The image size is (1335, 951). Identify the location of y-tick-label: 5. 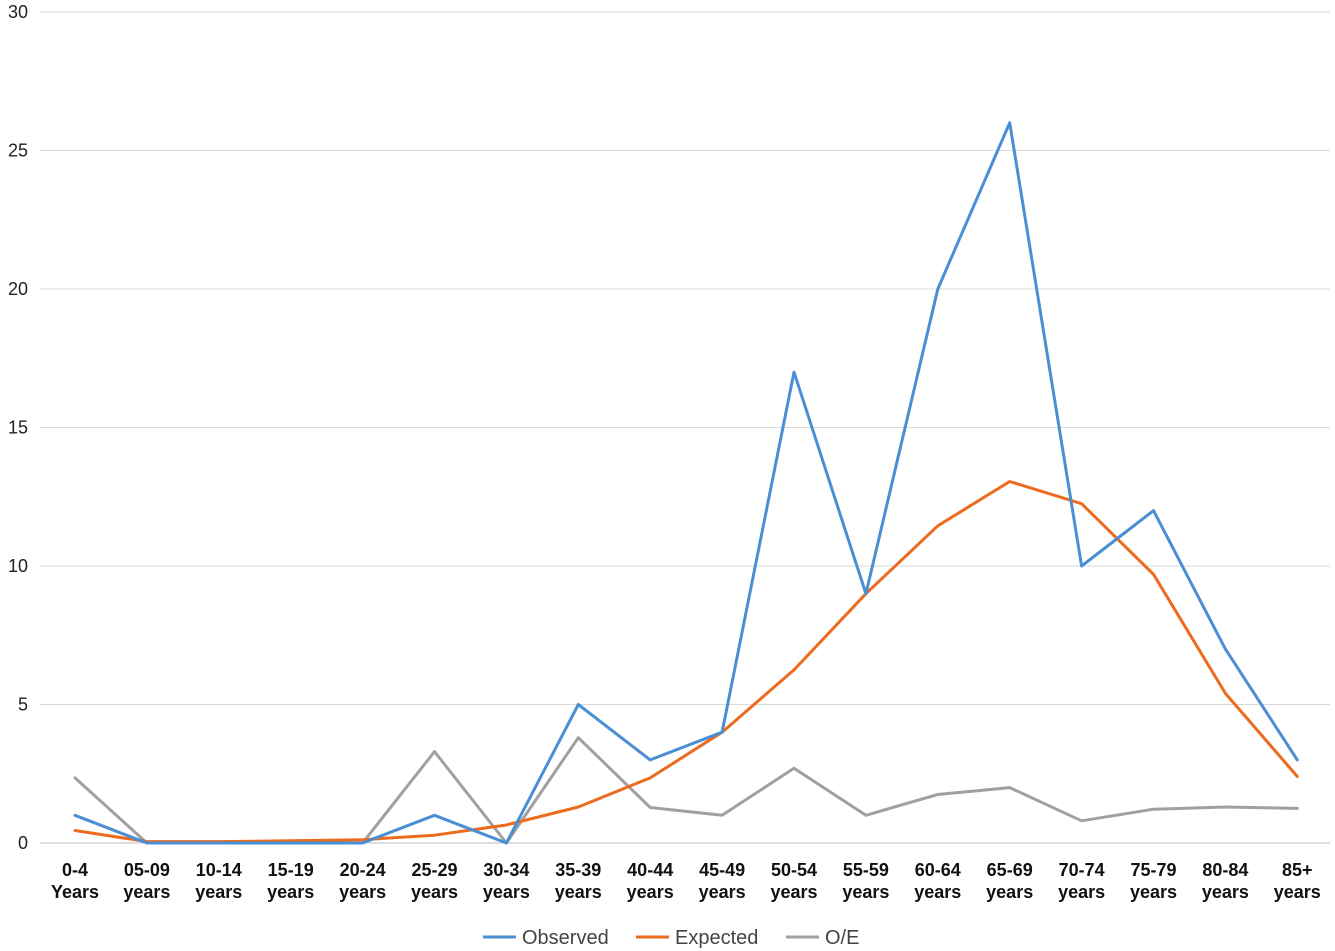
(23, 705).